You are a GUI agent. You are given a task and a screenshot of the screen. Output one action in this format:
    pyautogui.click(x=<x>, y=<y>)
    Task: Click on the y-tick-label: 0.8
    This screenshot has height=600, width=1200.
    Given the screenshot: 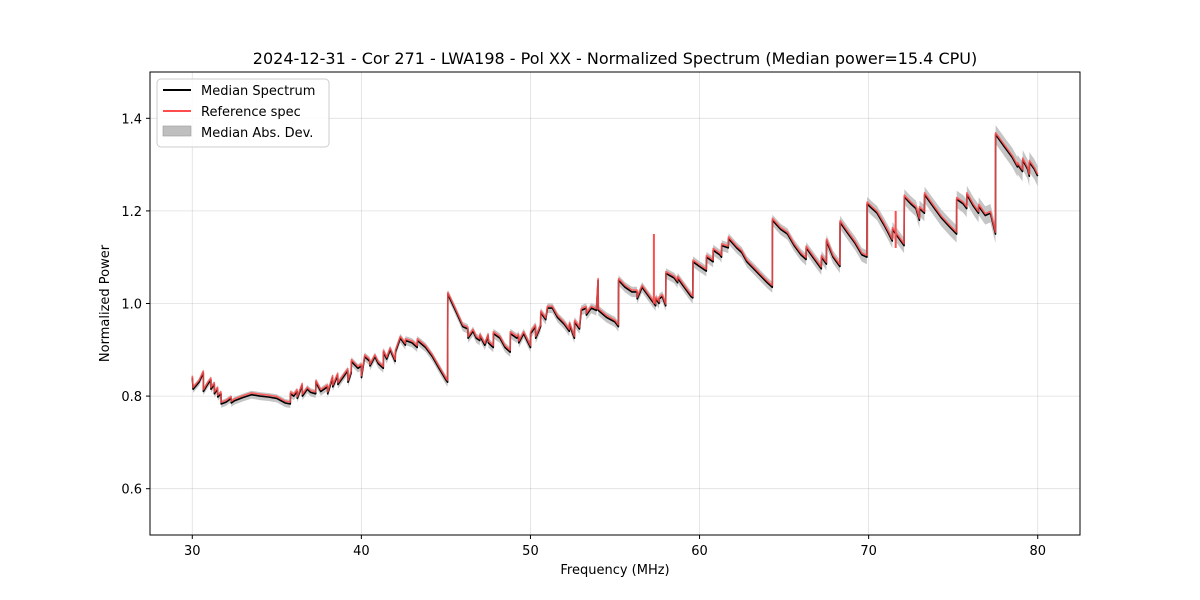 What is the action you would take?
    pyautogui.click(x=131, y=397)
    